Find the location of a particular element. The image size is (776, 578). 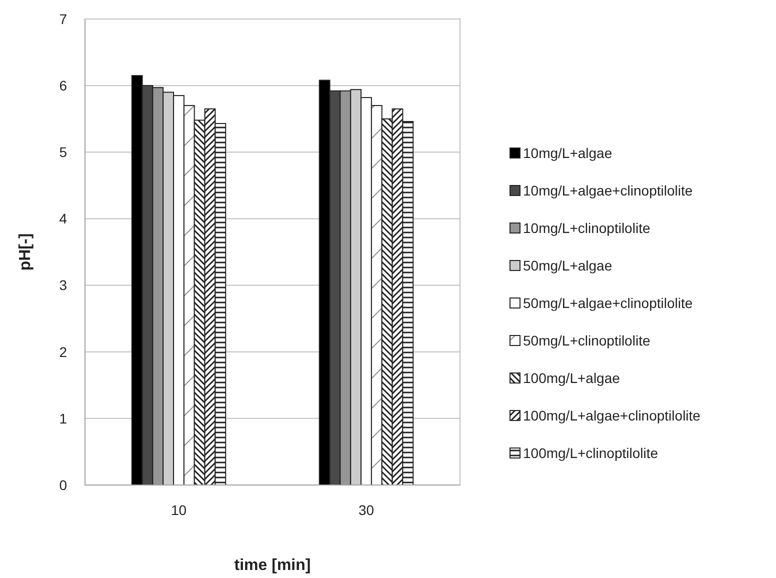

y-tick-label: 6 is located at coordinates (63, 85).